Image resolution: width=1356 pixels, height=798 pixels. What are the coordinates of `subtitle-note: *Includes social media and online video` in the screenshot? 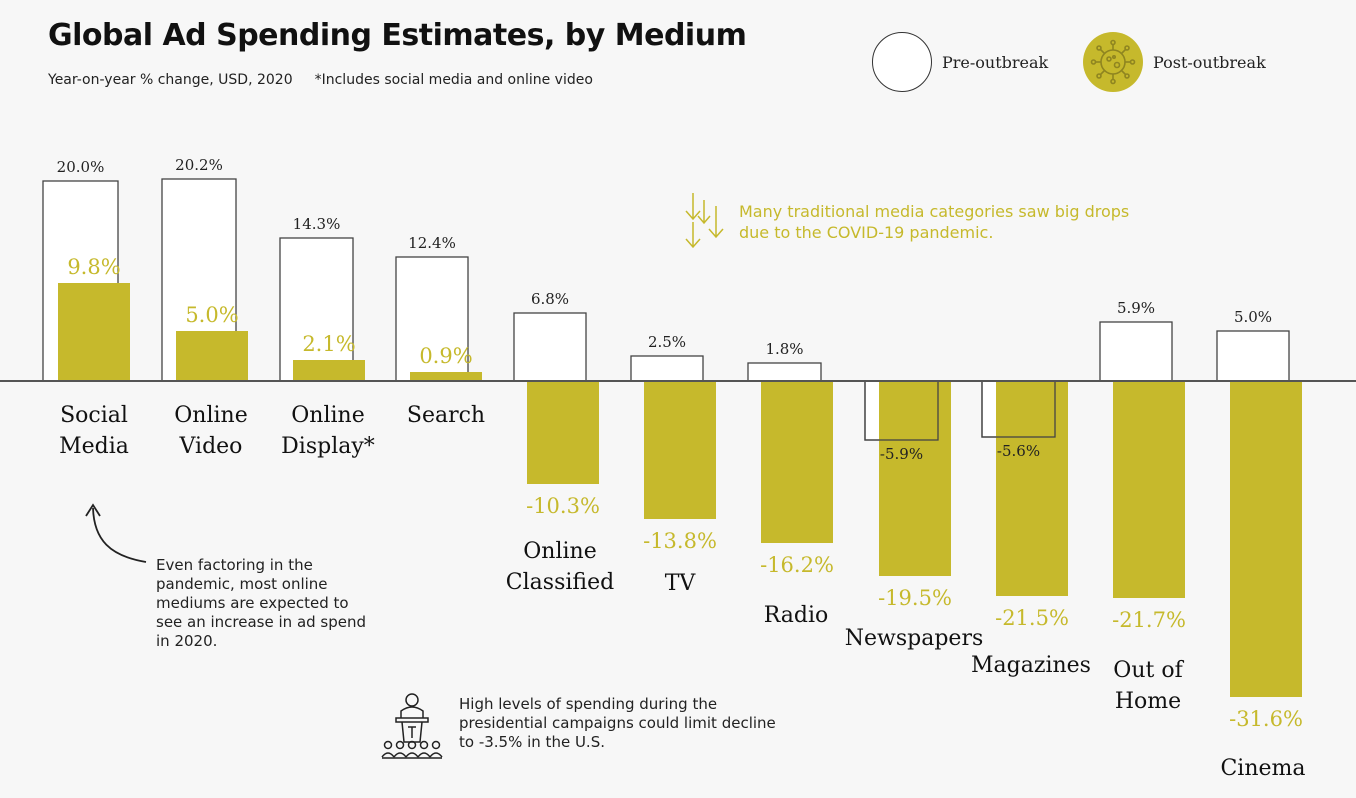 It's located at (453, 80).